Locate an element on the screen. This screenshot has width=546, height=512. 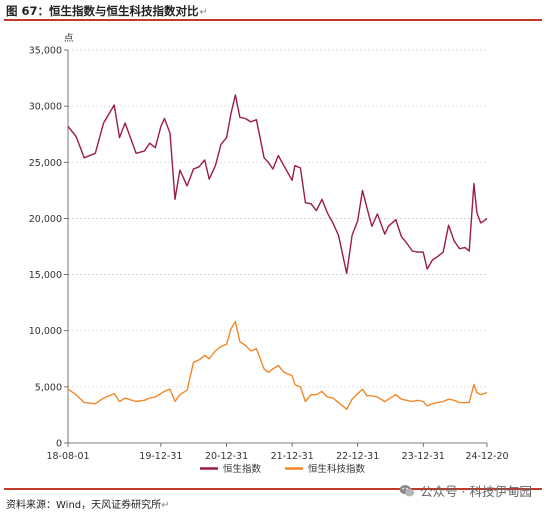
watermark-text: 公众号 · 科技伊甸园 is located at coordinates (476, 491).